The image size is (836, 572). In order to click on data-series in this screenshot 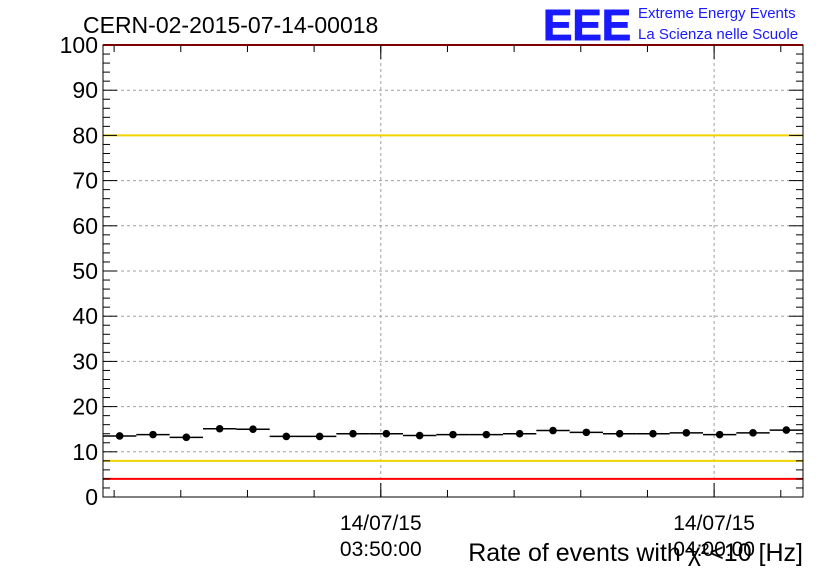, I will do `click(453, 433)`.